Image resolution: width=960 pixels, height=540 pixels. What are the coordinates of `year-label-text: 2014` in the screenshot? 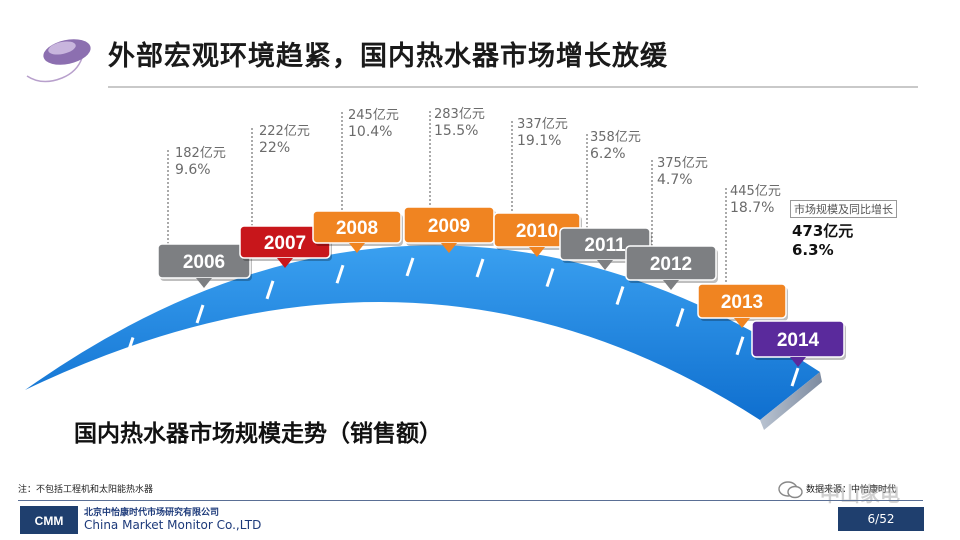 It's located at (798, 340).